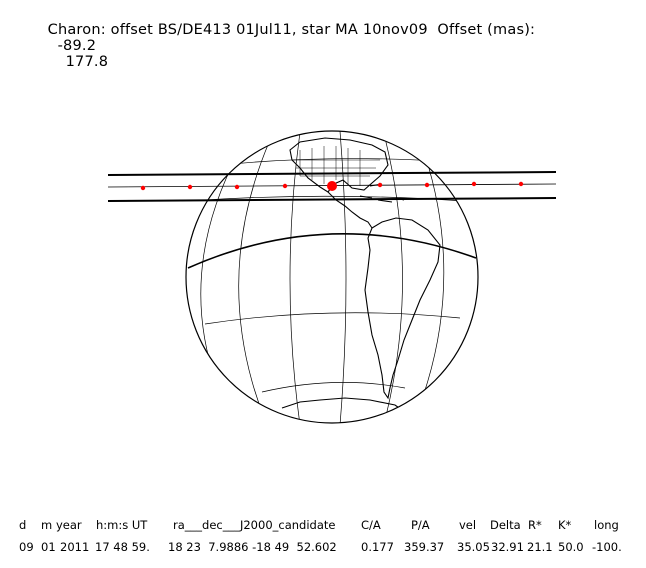 Image resolution: width=646 pixels, height=568 pixels. Describe the element at coordinates (26, 547) in the screenshot. I see `day-value: 09` at that location.